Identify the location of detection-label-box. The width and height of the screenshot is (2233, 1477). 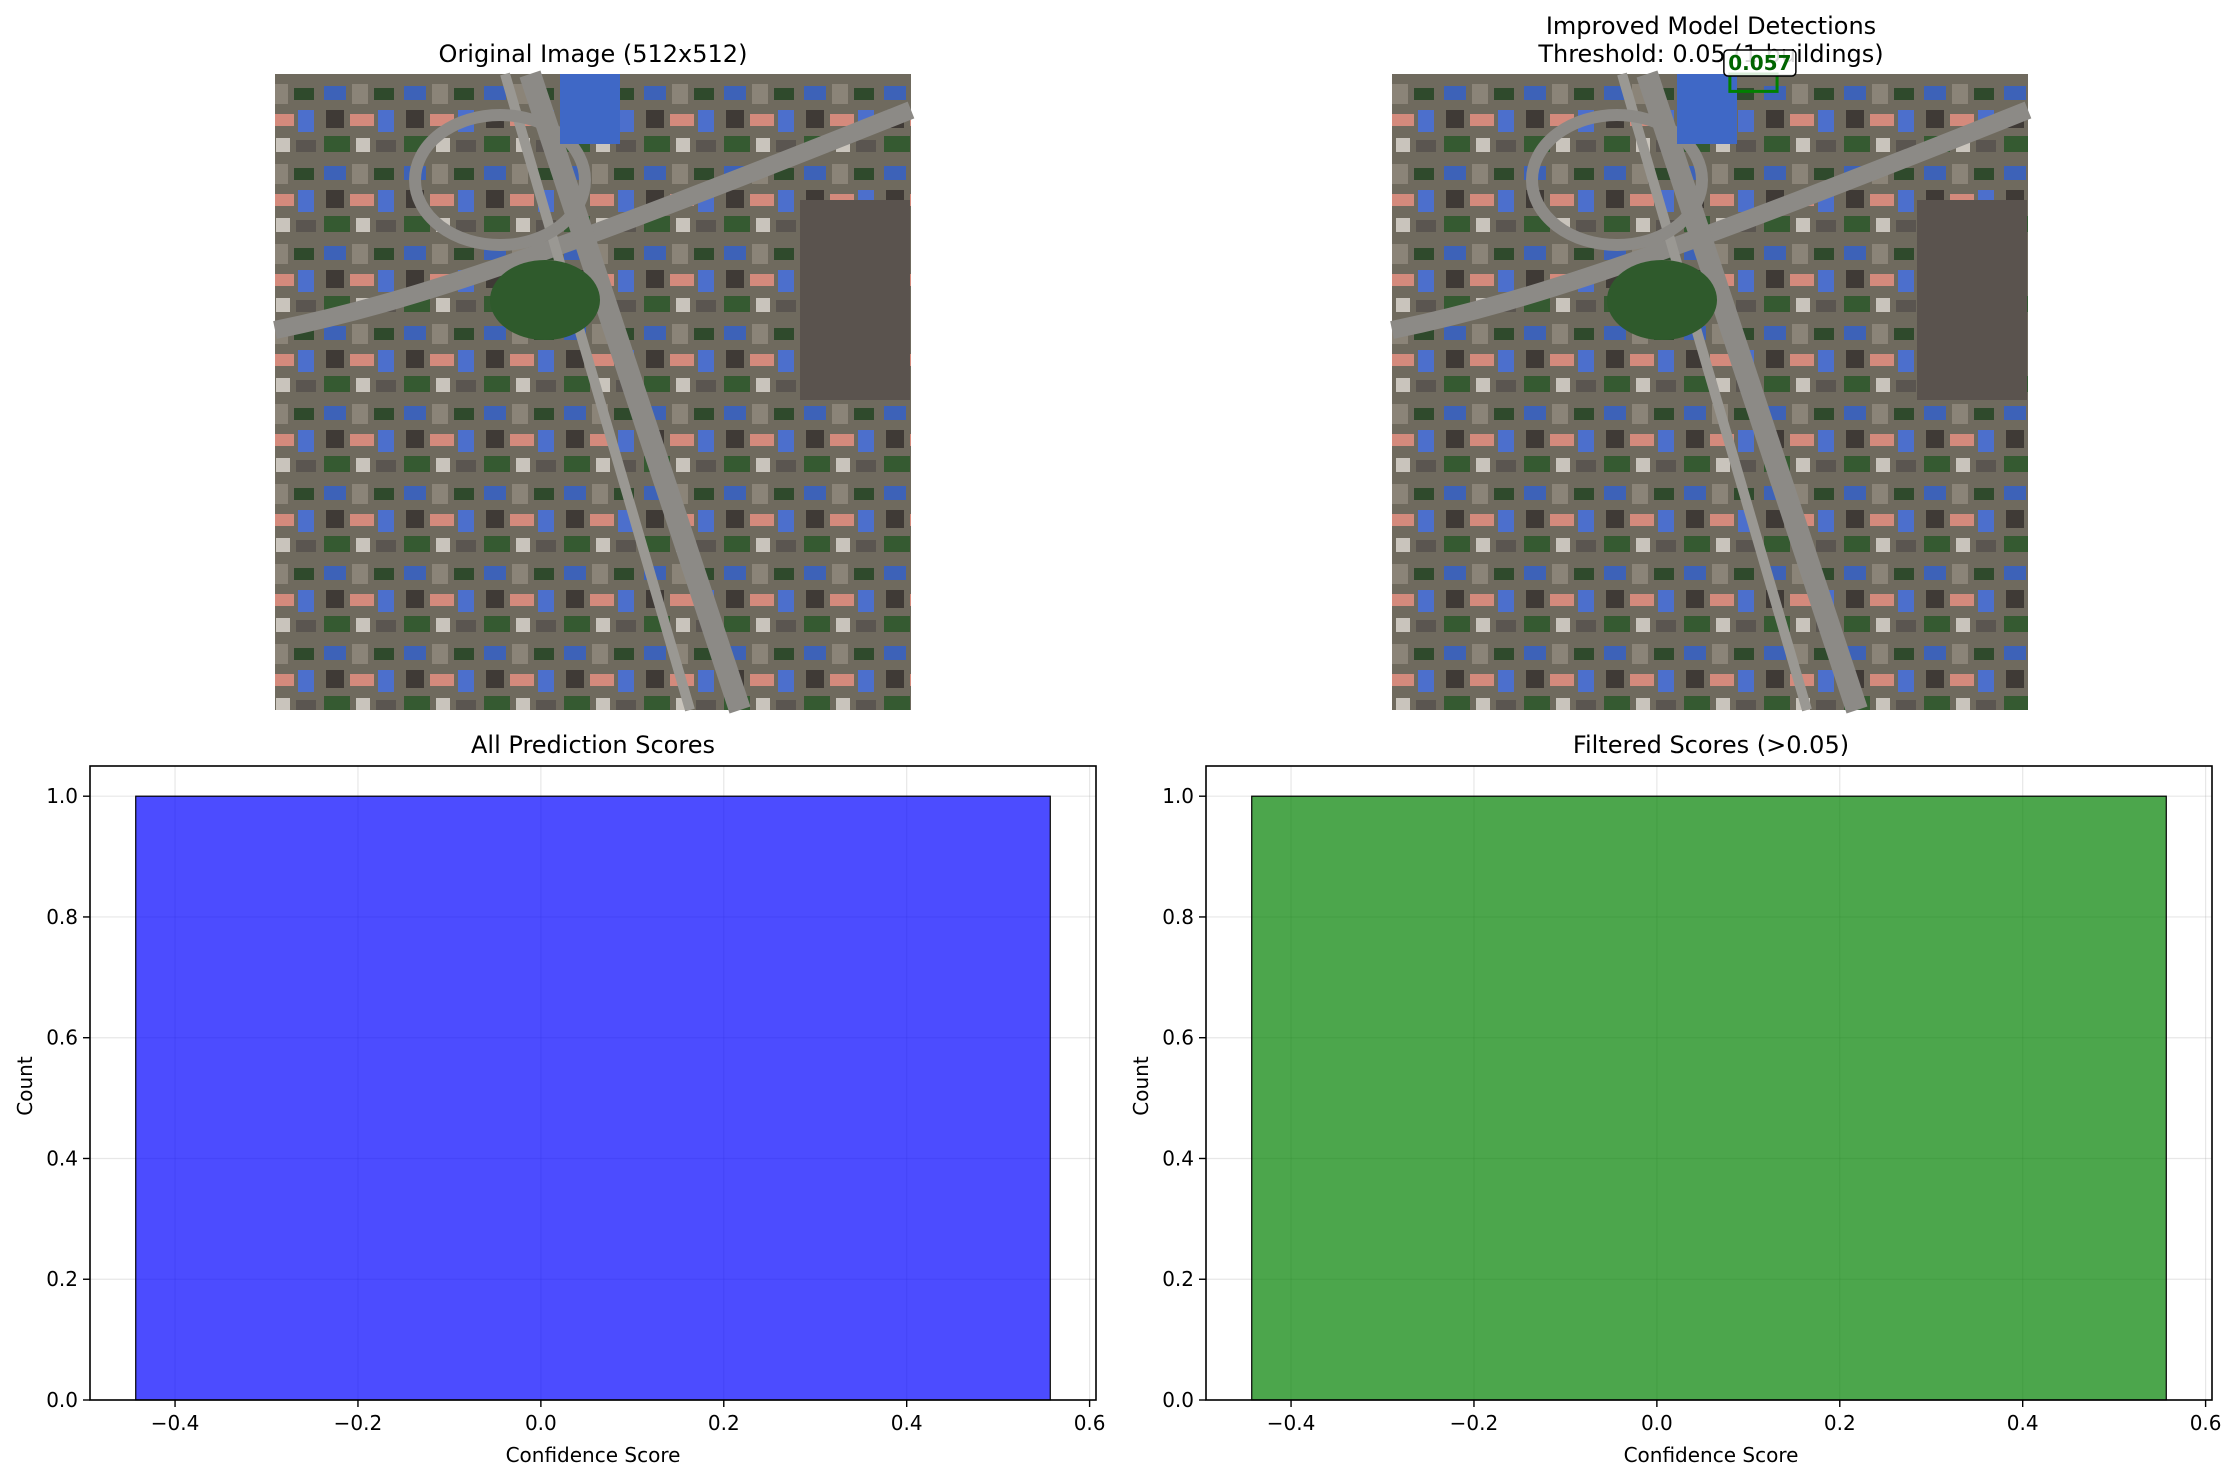
(1760, 63).